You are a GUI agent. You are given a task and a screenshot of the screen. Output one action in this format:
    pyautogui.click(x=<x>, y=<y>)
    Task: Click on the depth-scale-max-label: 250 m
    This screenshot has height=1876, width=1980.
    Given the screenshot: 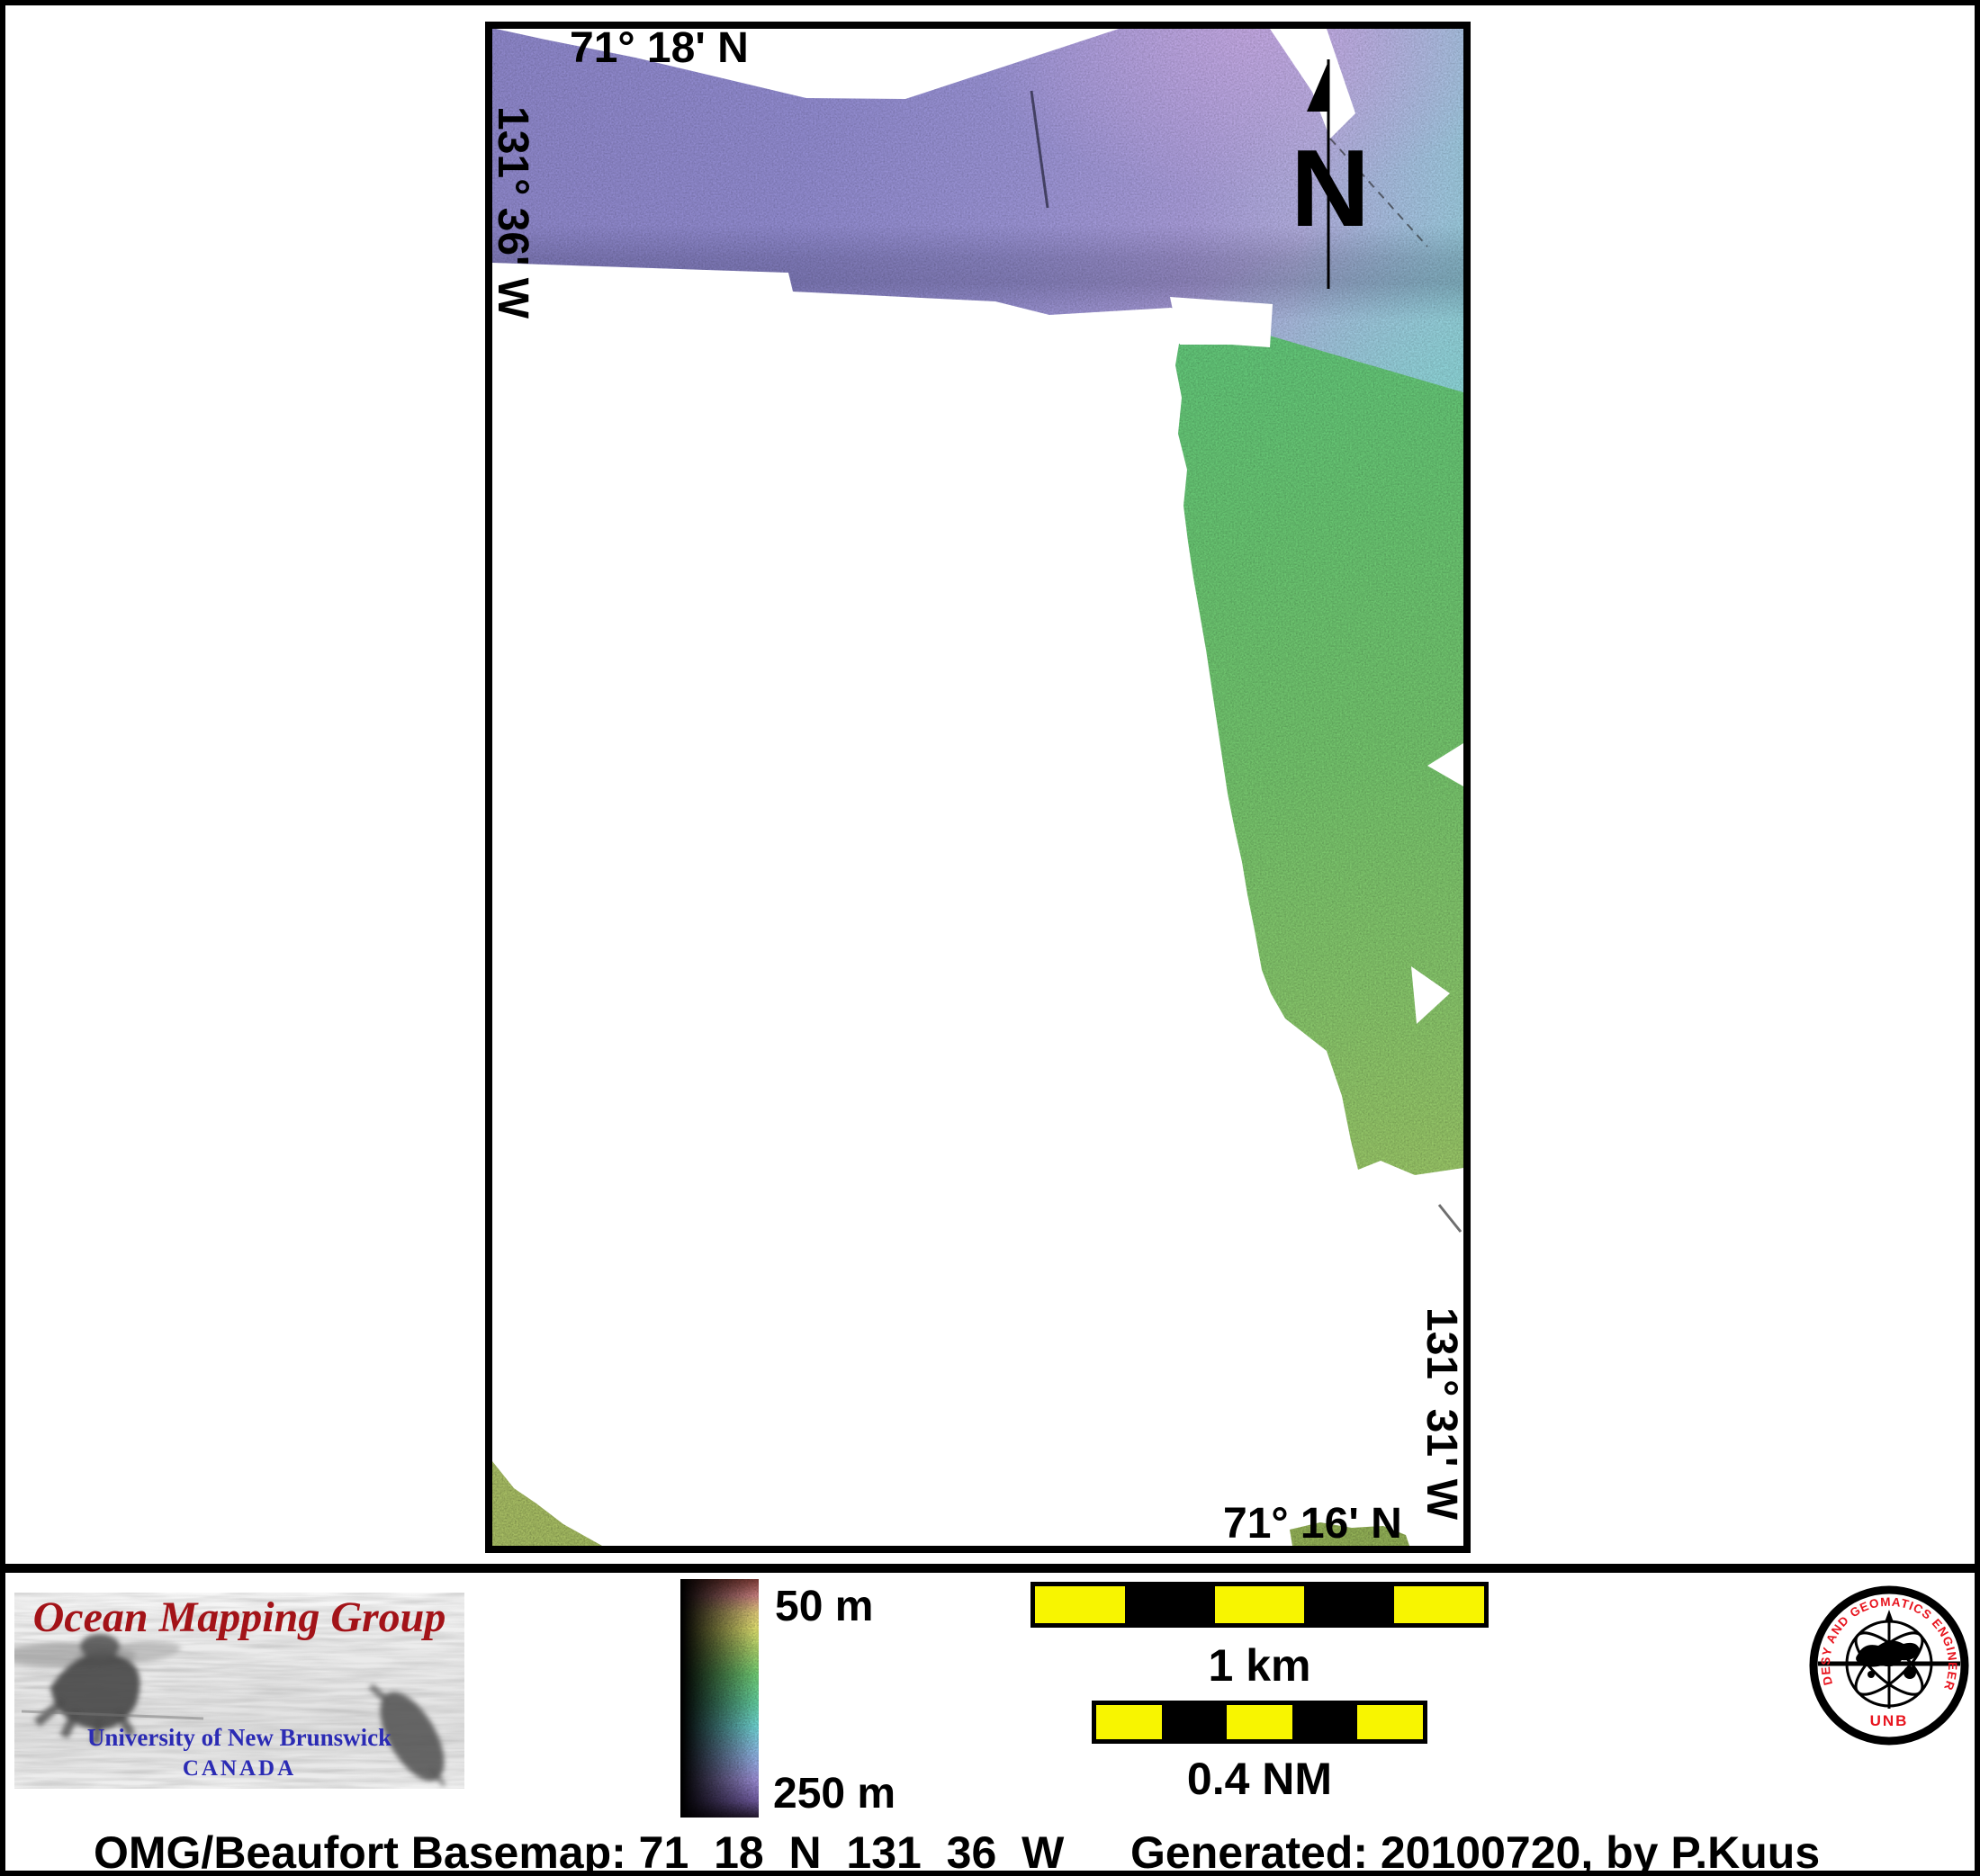 What is the action you would take?
    pyautogui.click(x=835, y=1794)
    